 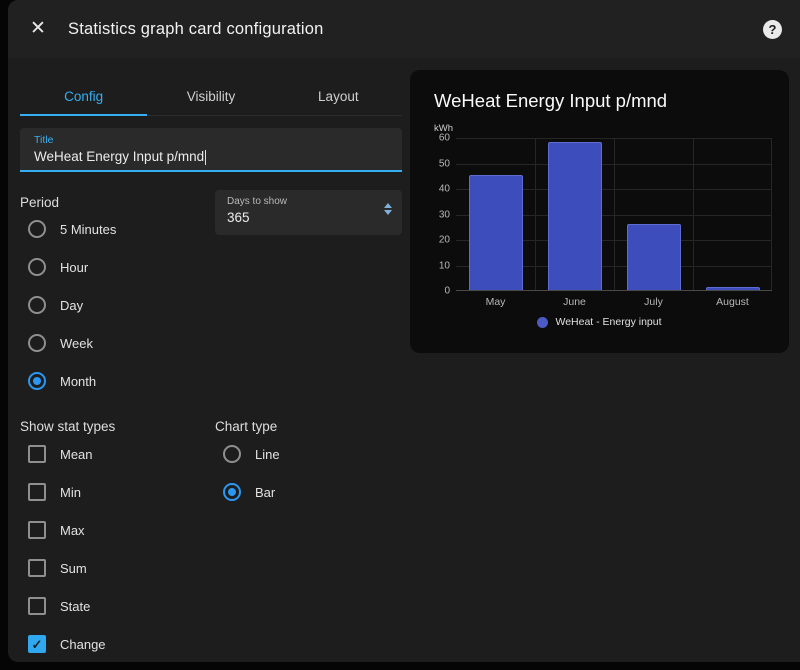 What do you see at coordinates (444, 265) in the screenshot?
I see `y-axis-tick: 10` at bounding box center [444, 265].